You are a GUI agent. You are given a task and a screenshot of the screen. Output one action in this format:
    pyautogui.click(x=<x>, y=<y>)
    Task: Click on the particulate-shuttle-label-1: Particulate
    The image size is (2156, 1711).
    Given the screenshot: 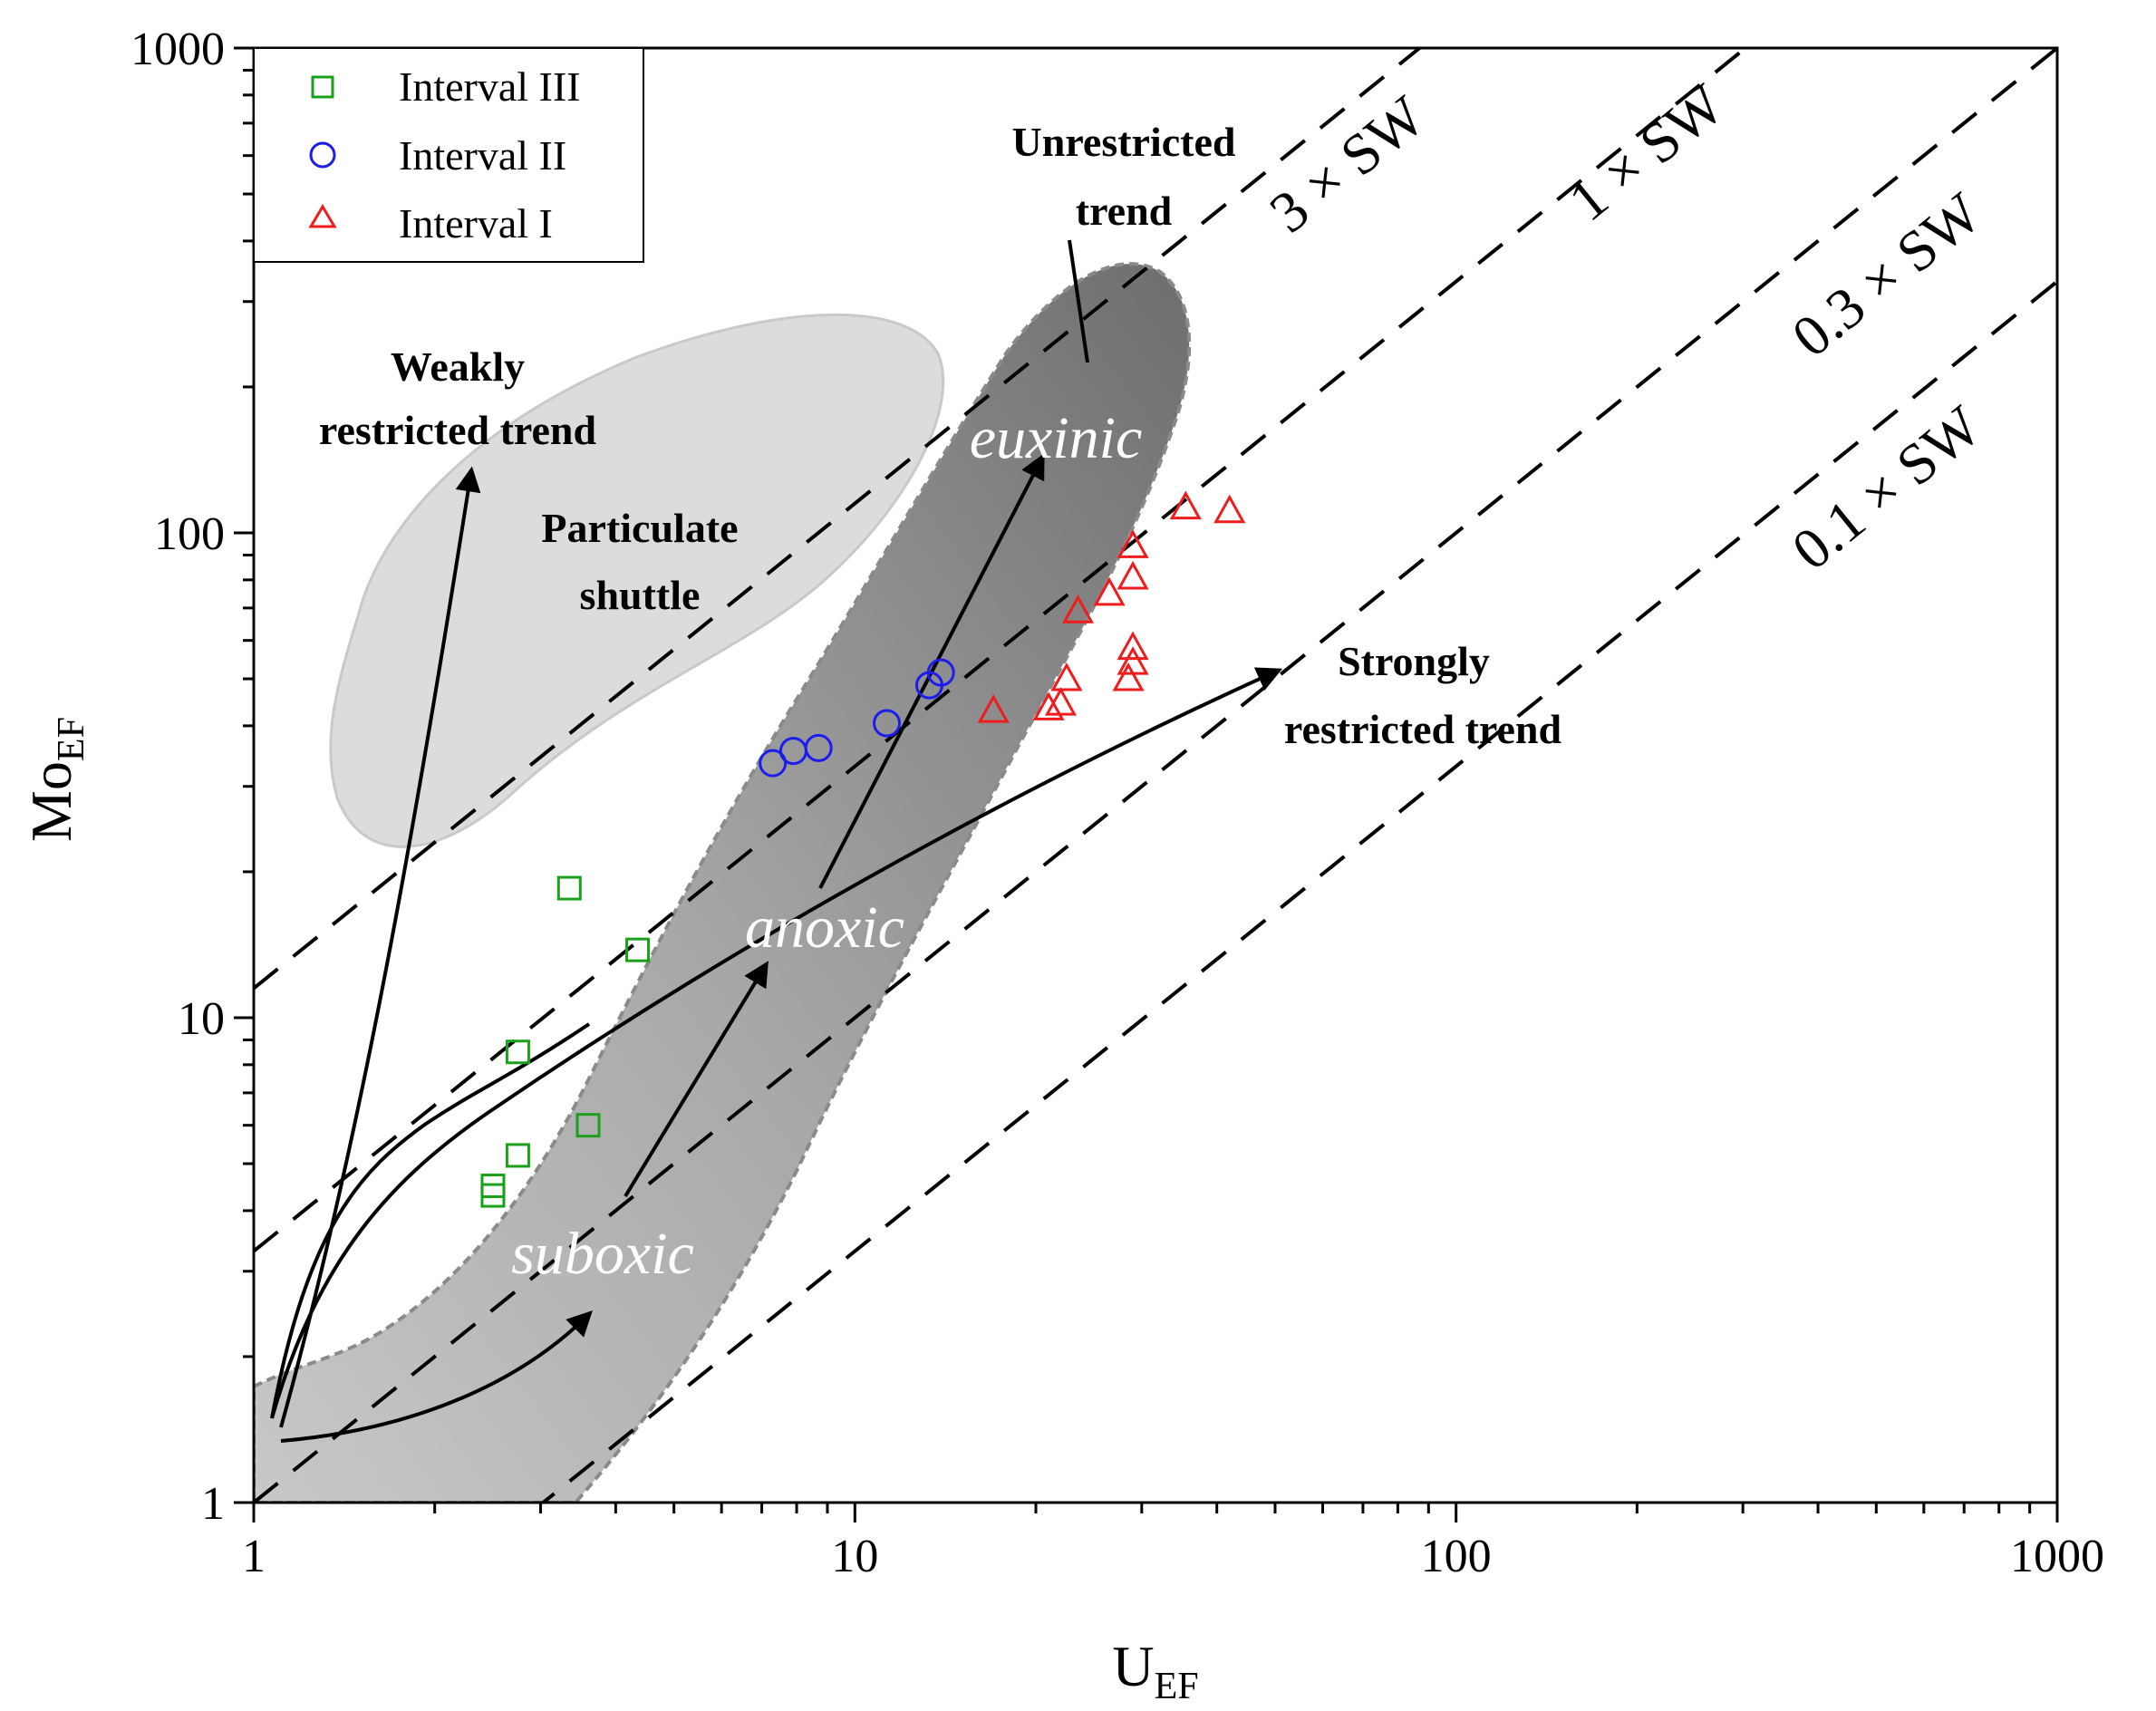 What is the action you would take?
    pyautogui.click(x=639, y=528)
    